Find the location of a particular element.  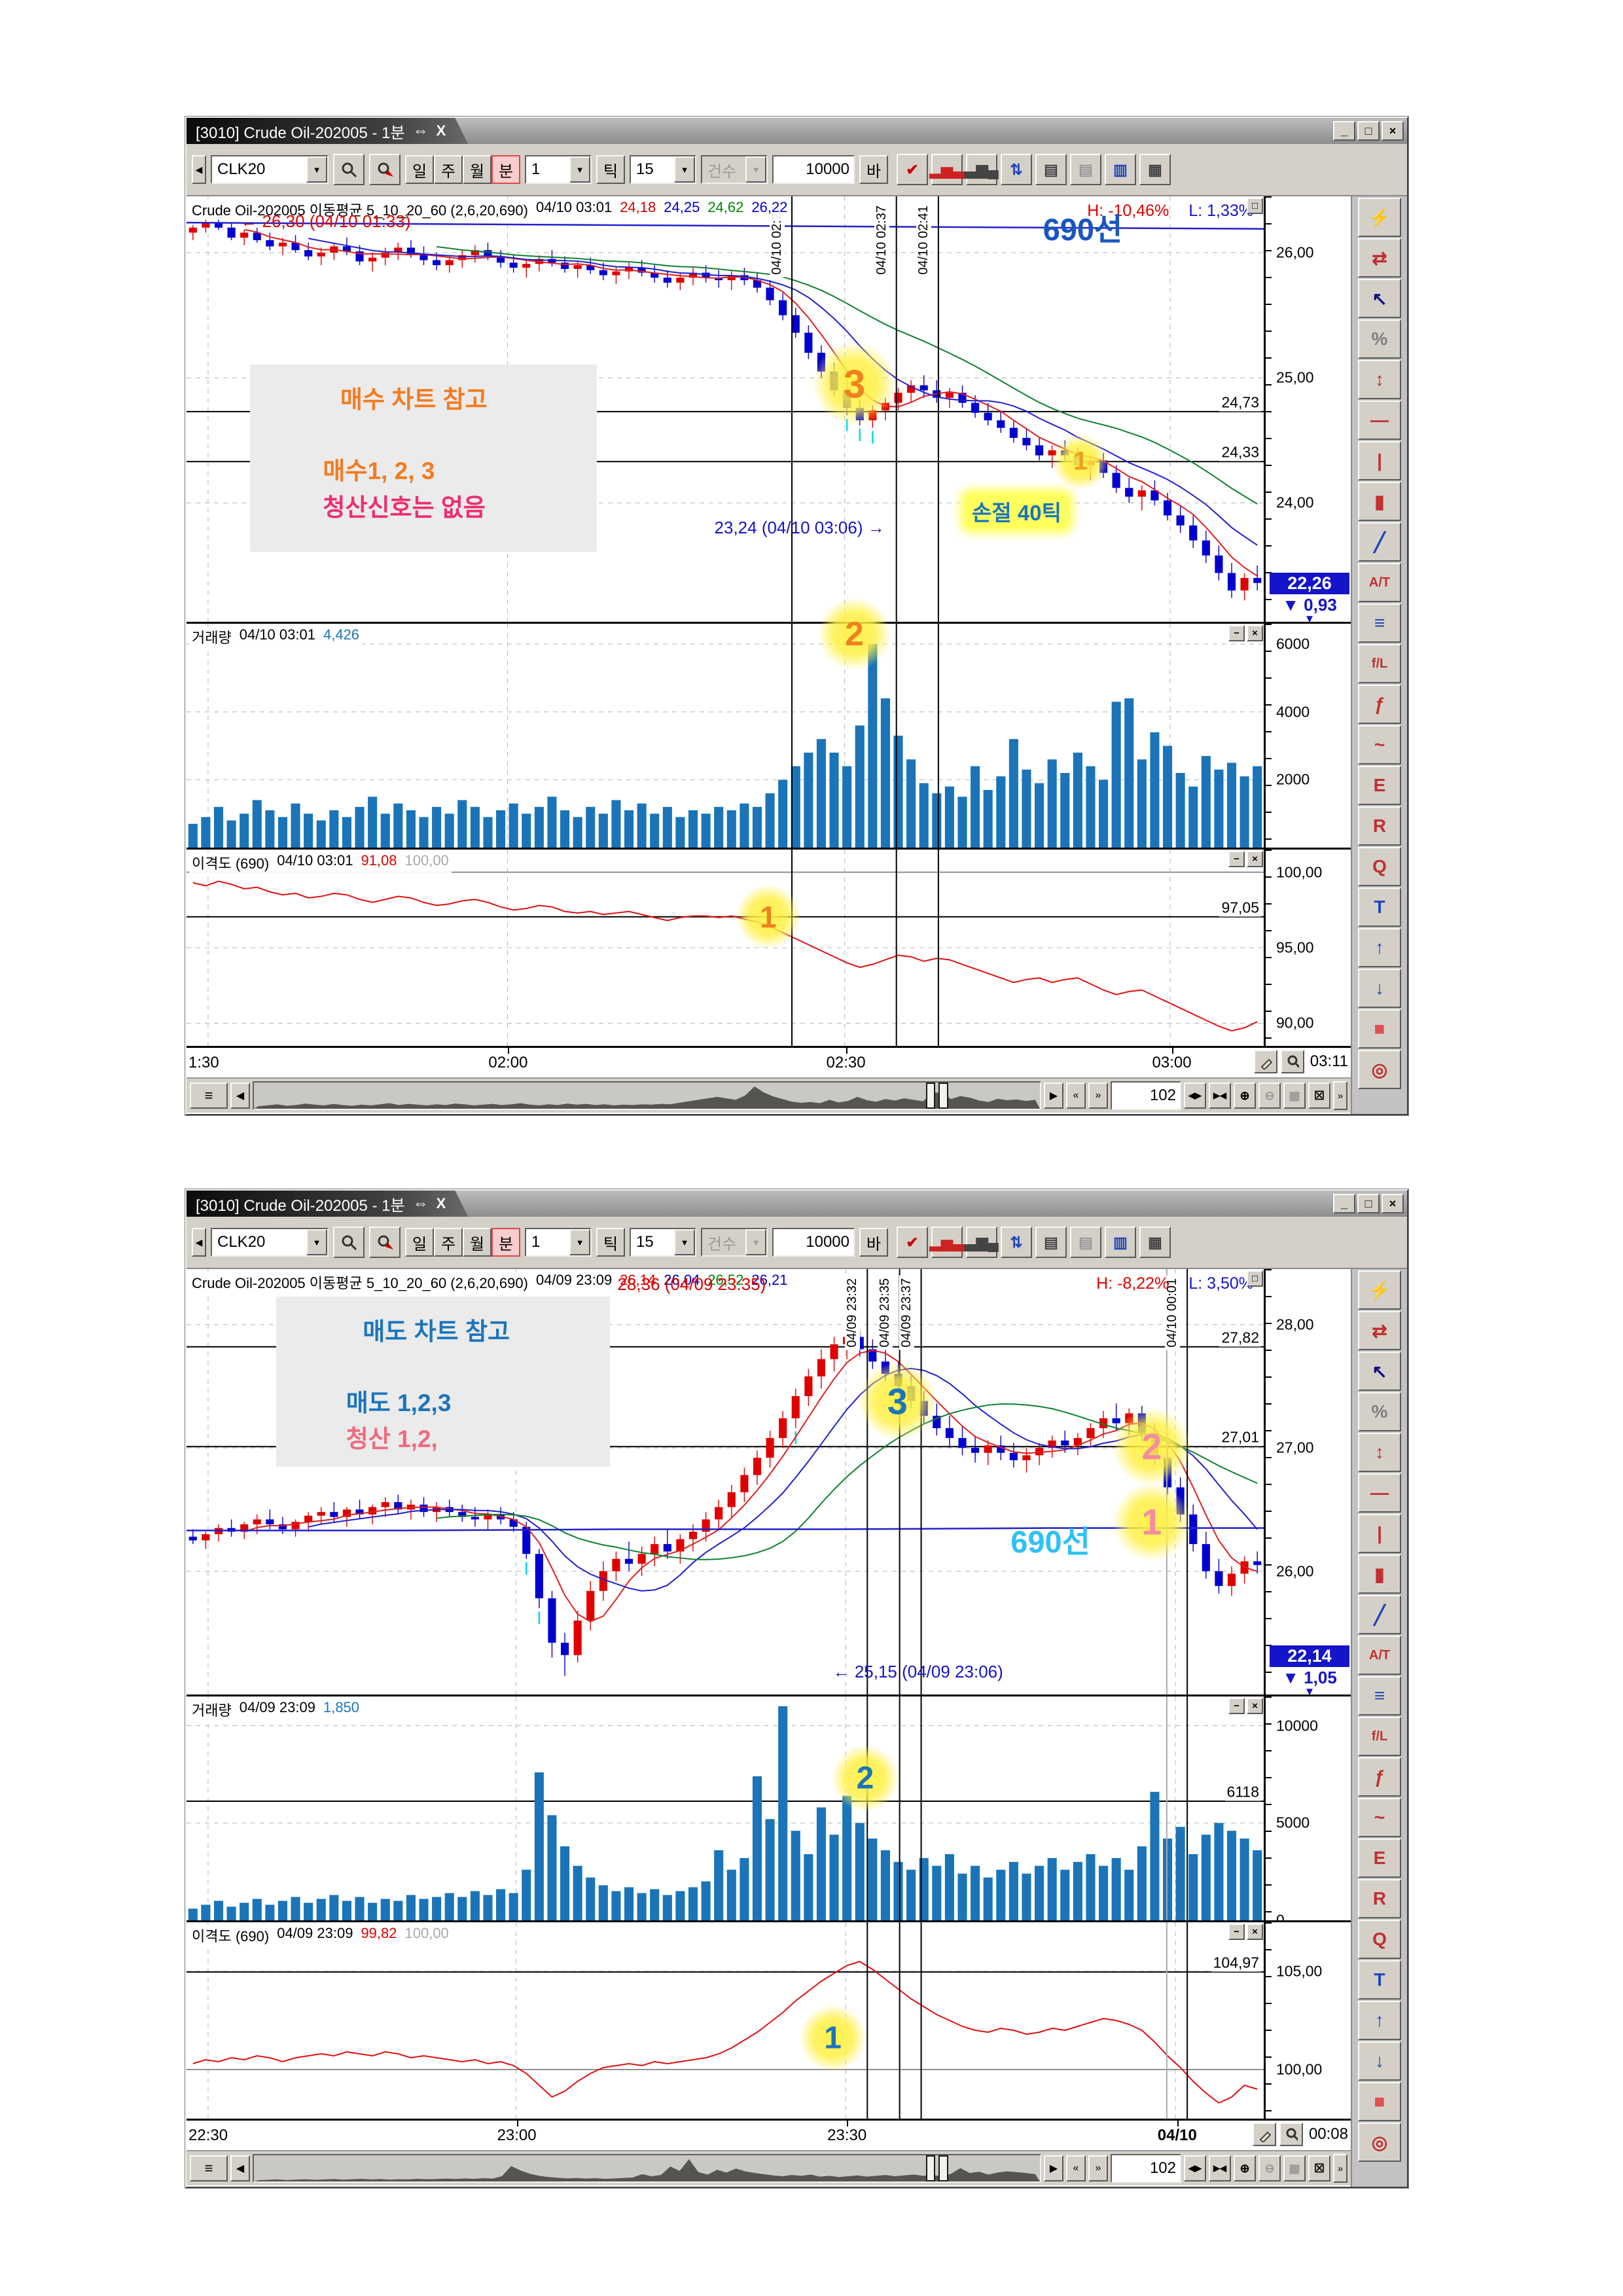

updown-arrows-icon: ↕ is located at coordinates (1380, 1452).